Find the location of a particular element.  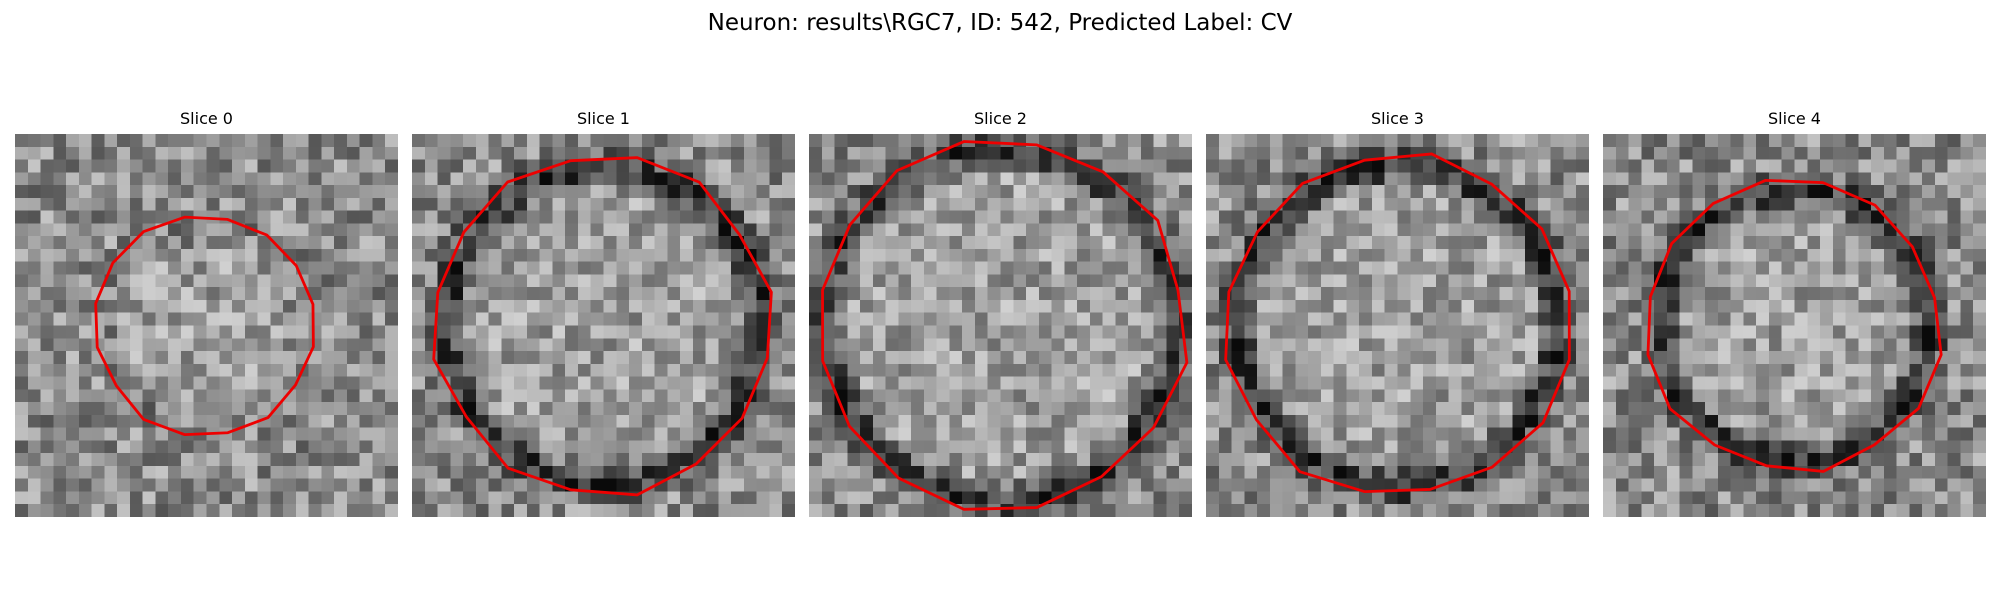

slice-panel-0: Slice 0 is located at coordinates (206, 313).